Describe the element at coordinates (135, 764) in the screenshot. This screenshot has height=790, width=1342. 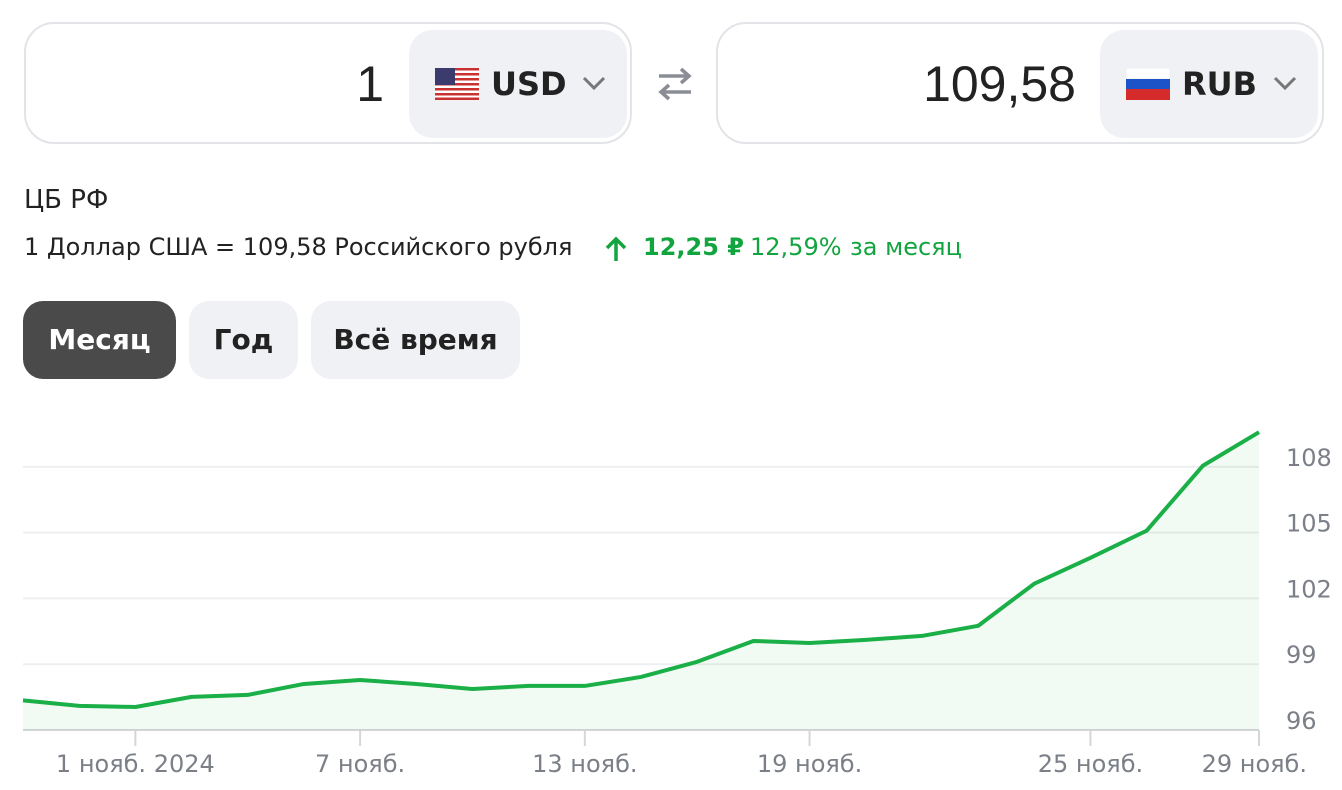
I see `x-tick-label: 1 нояб. 2024` at that location.